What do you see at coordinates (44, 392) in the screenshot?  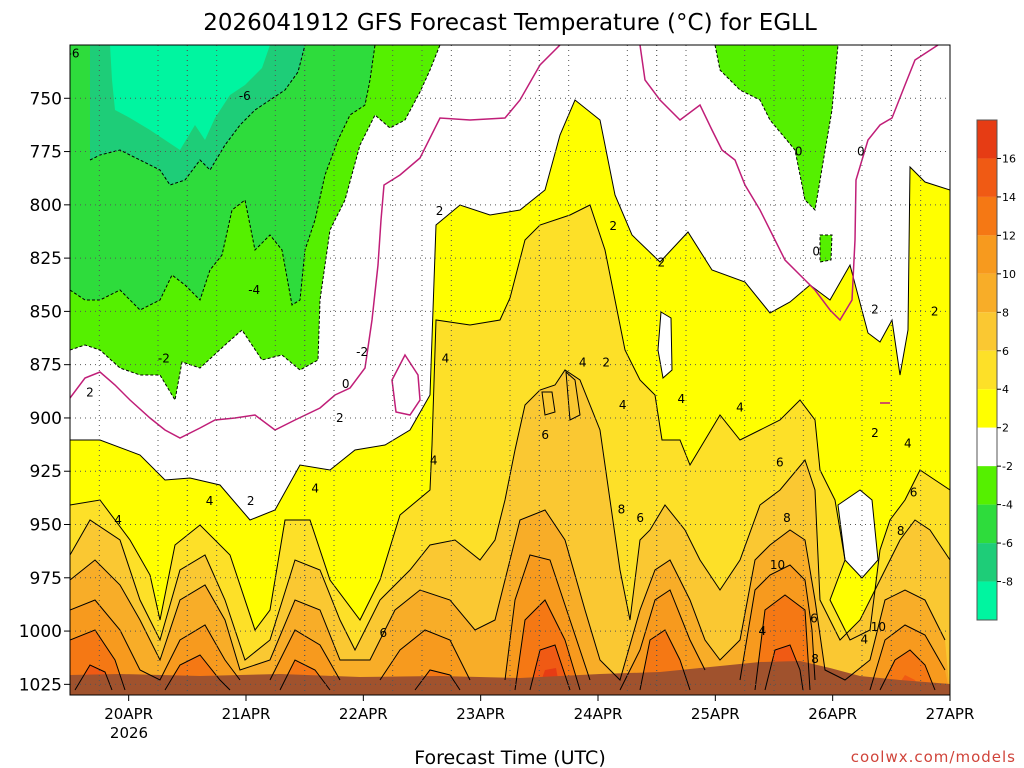 I see `y-axis: 750 775 800 825 850 875 900 925 950 975 1000 1025` at bounding box center [44, 392].